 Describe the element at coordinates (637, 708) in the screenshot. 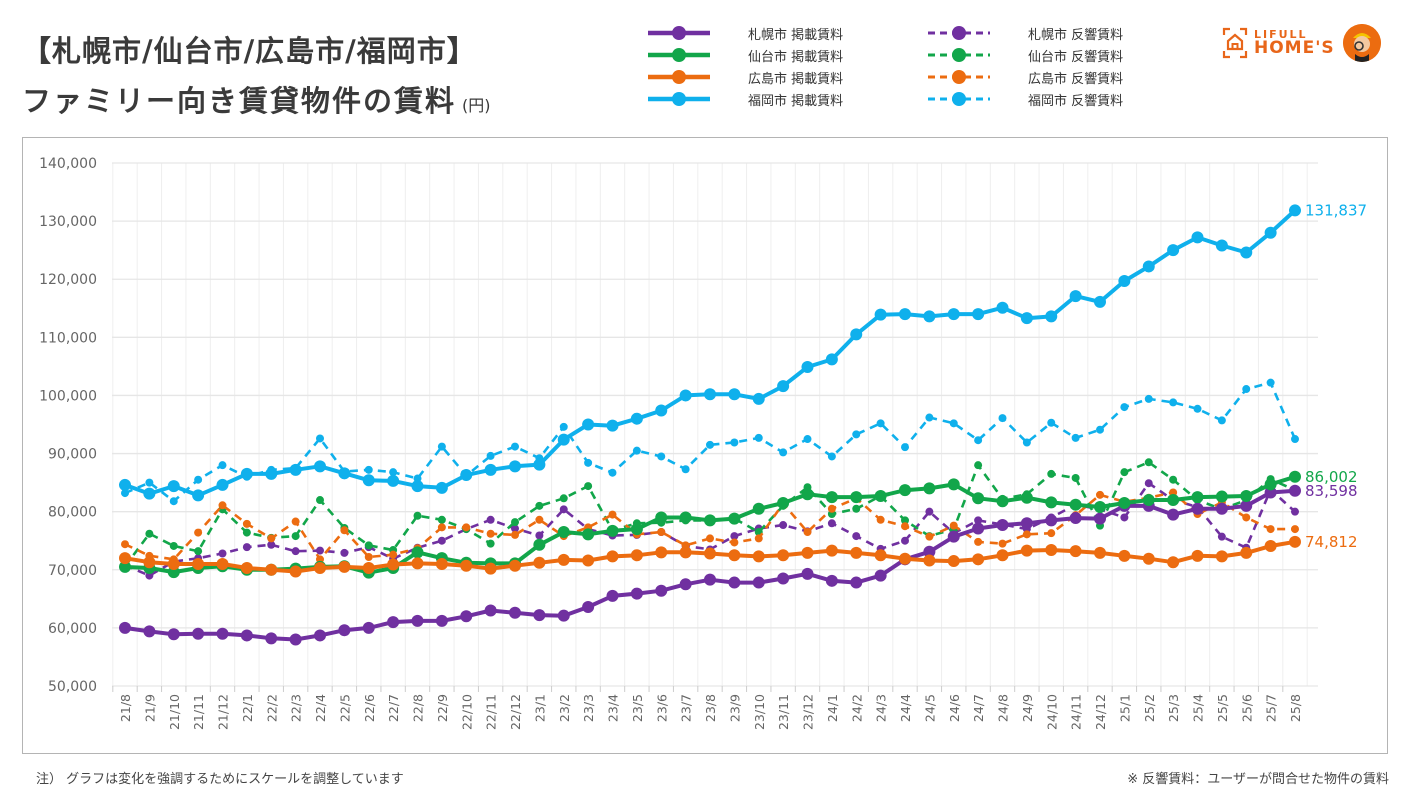

I see `x-tick-label: 23/5` at that location.